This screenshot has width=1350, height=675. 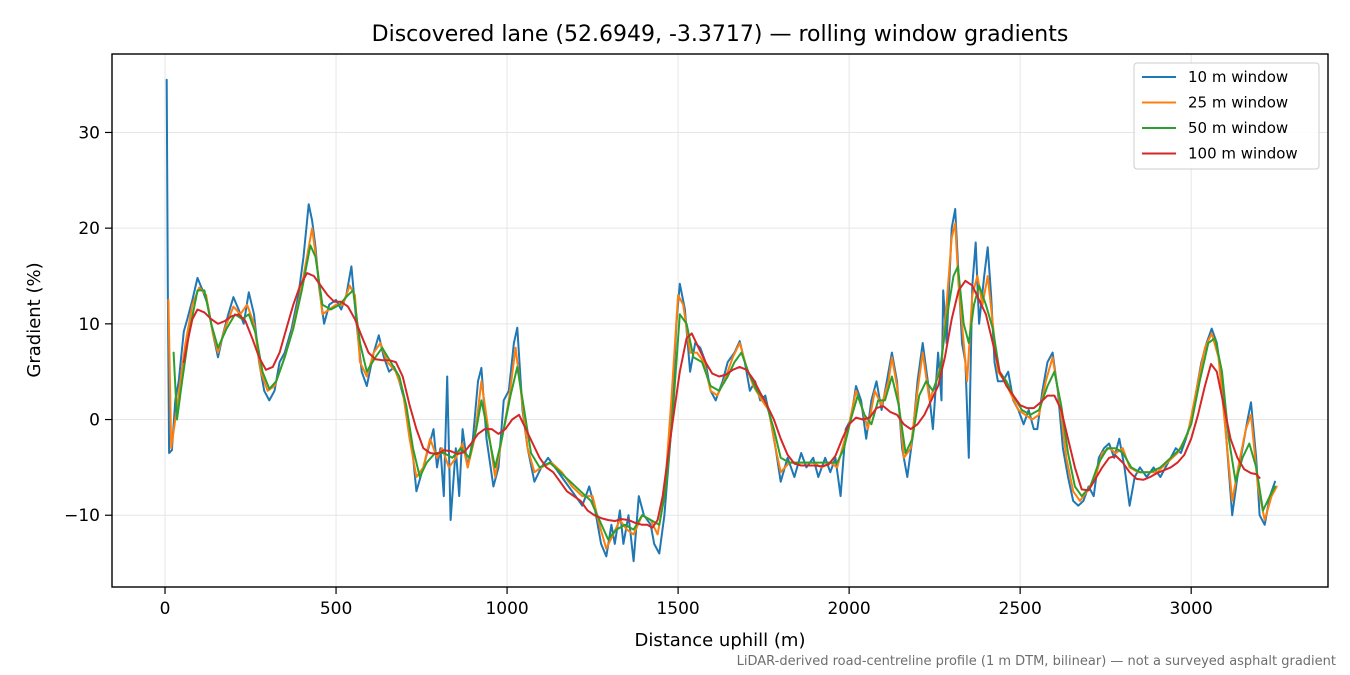 What do you see at coordinates (1238, 103) in the screenshot?
I see `legend-label: 25 m window` at bounding box center [1238, 103].